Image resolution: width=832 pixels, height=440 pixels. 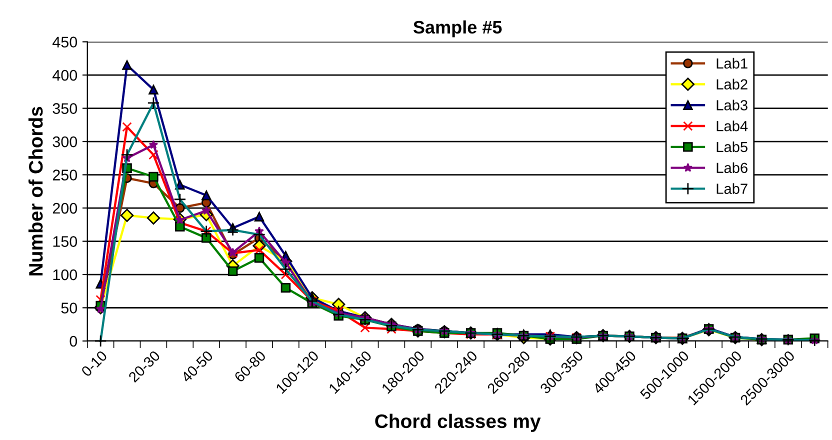 I want to click on y-tick-label: 350, so click(x=65, y=108).